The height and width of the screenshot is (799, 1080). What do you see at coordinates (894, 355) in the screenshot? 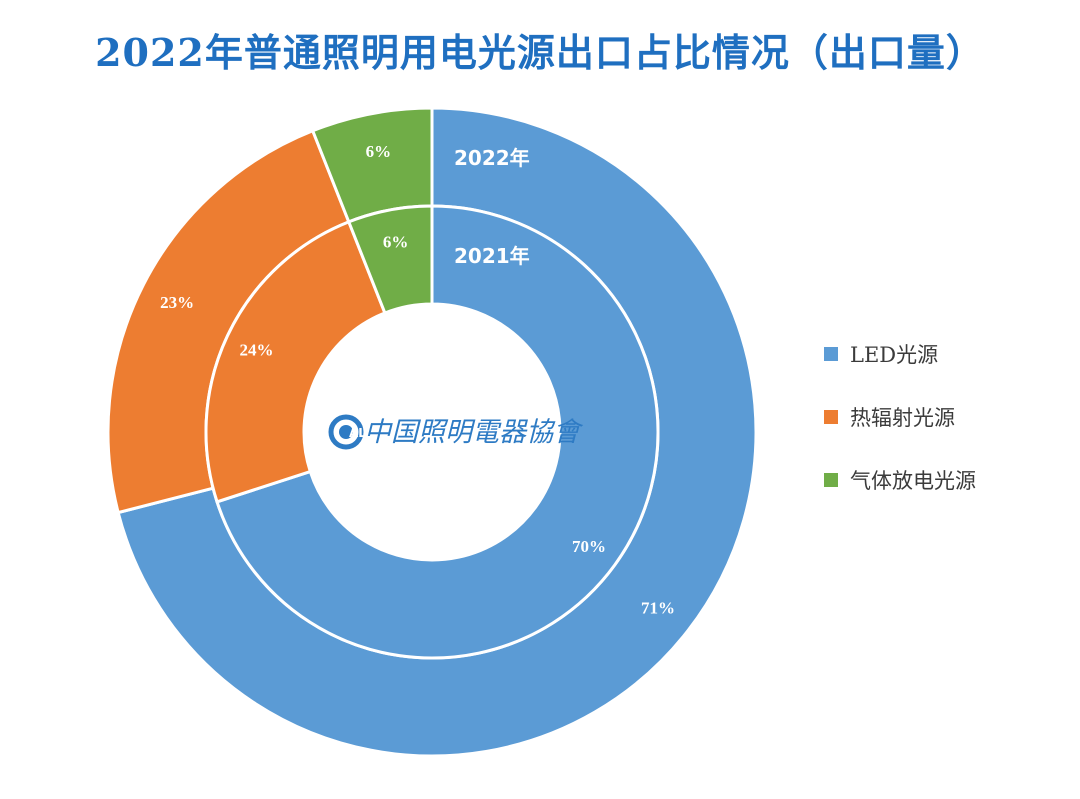
I see `legend-label-led: LED光源` at bounding box center [894, 355].